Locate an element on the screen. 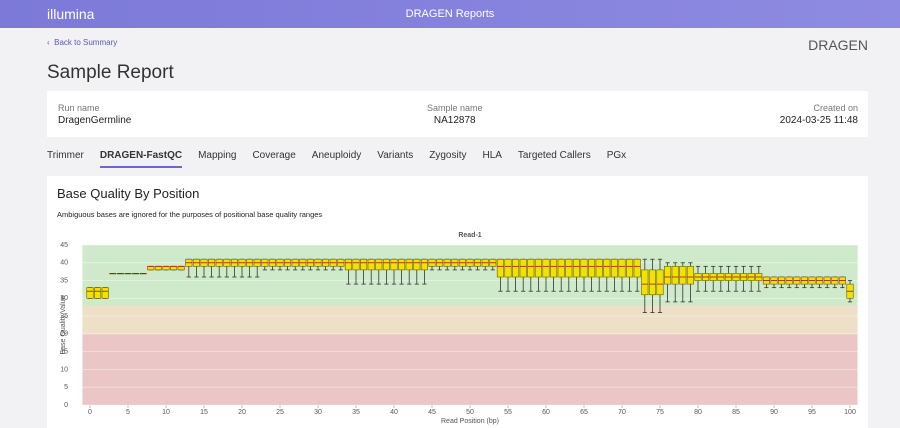 Image resolution: width=900 pixels, height=428 pixels. x-tick-label: 55 is located at coordinates (508, 412).